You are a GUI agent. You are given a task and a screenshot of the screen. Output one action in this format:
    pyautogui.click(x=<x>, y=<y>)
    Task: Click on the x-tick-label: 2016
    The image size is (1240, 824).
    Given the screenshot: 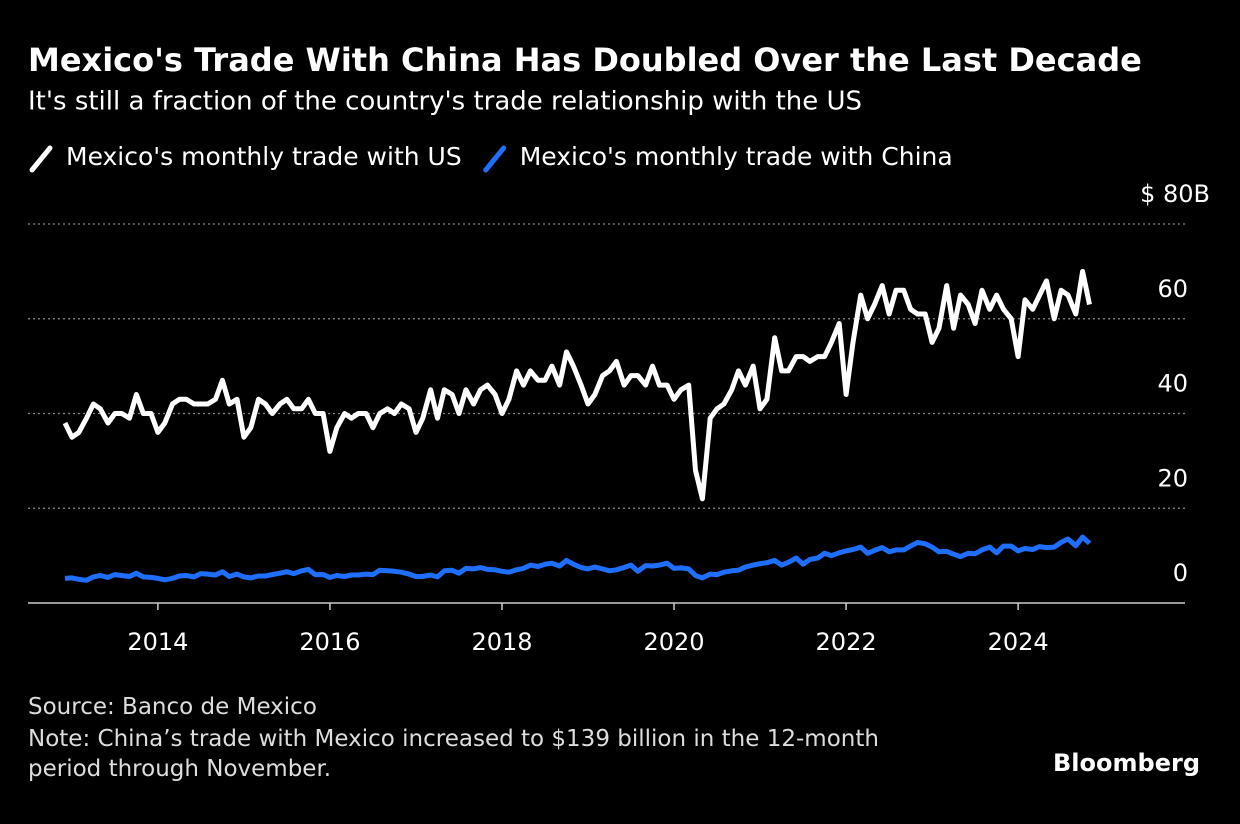 What is the action you would take?
    pyautogui.click(x=329, y=642)
    